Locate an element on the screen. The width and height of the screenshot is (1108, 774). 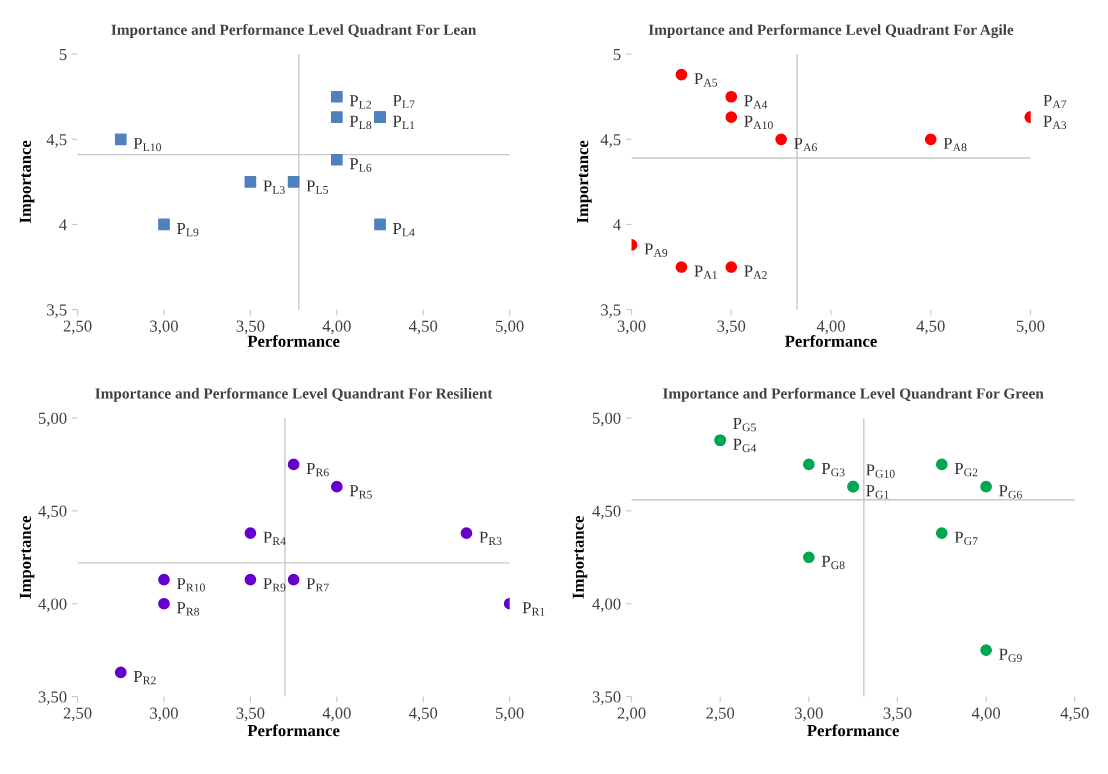
annotation: P$_{A3}$ is located at coordinates (1055, 122).